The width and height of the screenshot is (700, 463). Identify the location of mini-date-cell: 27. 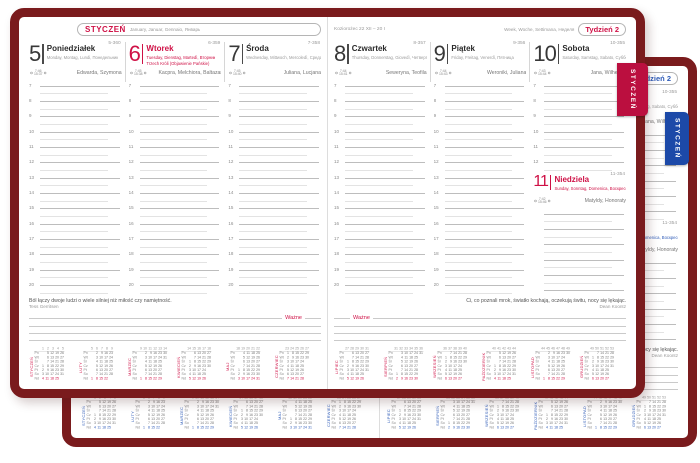
(566, 406).